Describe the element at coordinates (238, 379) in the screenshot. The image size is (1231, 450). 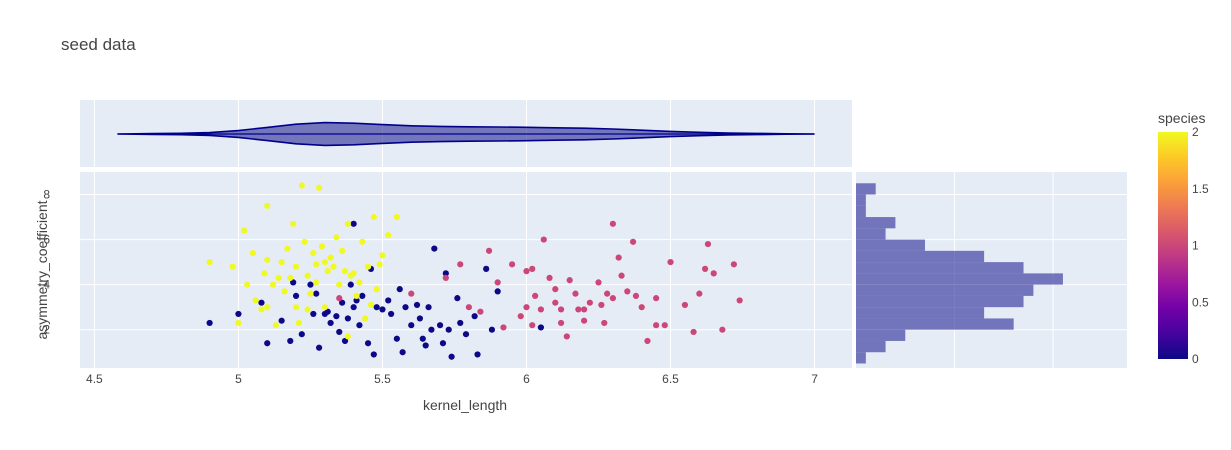
I see `x-tick-label: 5` at that location.